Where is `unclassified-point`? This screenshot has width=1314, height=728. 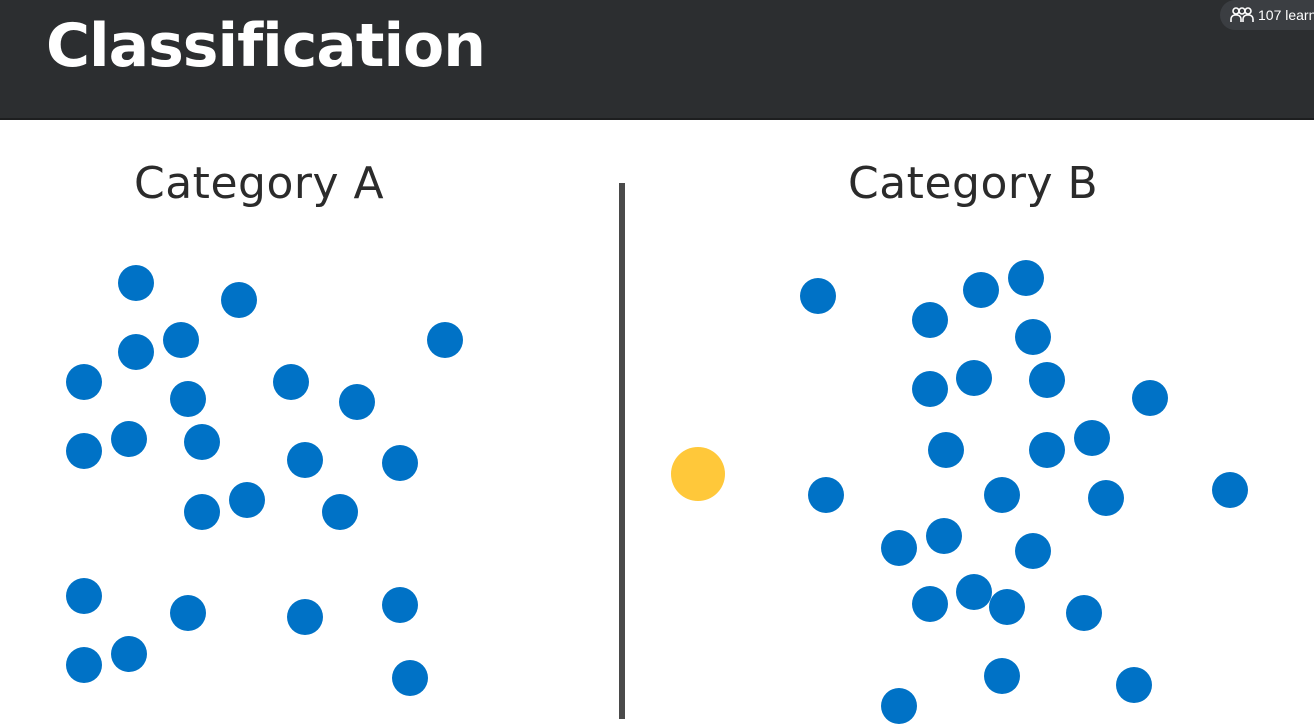 unclassified-point is located at coordinates (698, 474).